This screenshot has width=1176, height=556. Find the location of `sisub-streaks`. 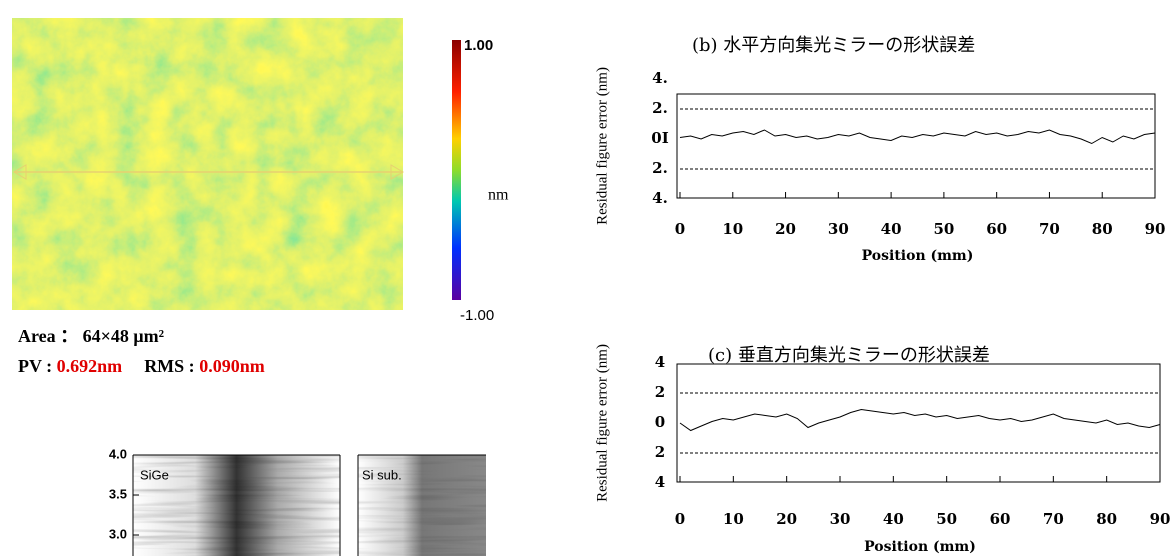

sisub-streaks is located at coordinates (422, 505).